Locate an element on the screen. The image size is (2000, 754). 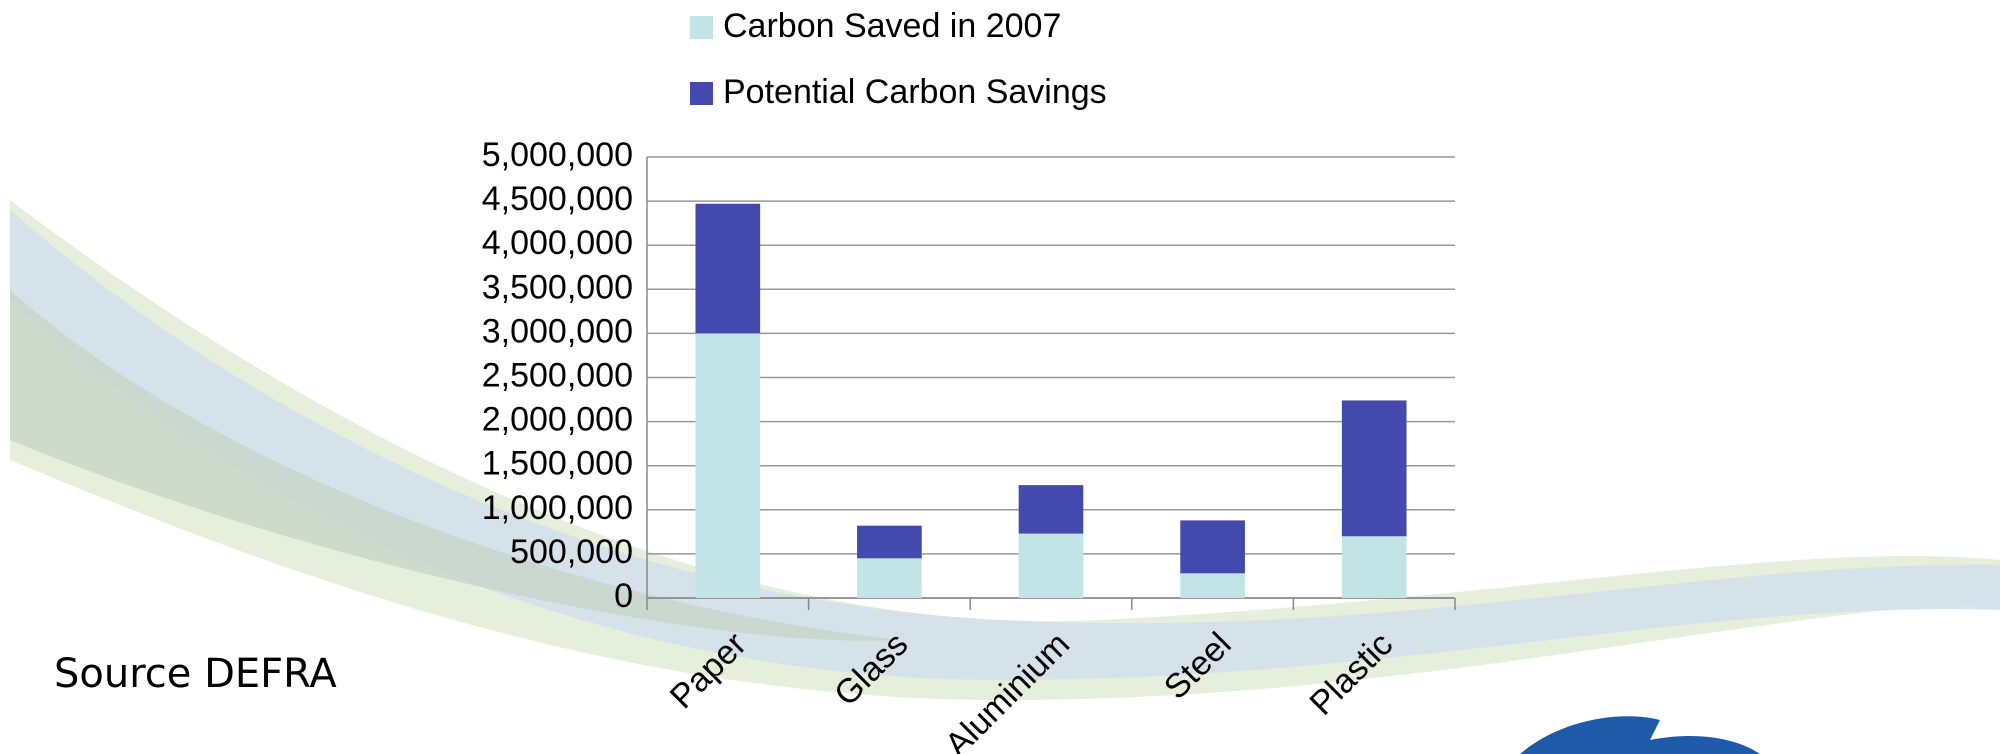
legend-label: Potential Carbon Savings is located at coordinates (915, 92).